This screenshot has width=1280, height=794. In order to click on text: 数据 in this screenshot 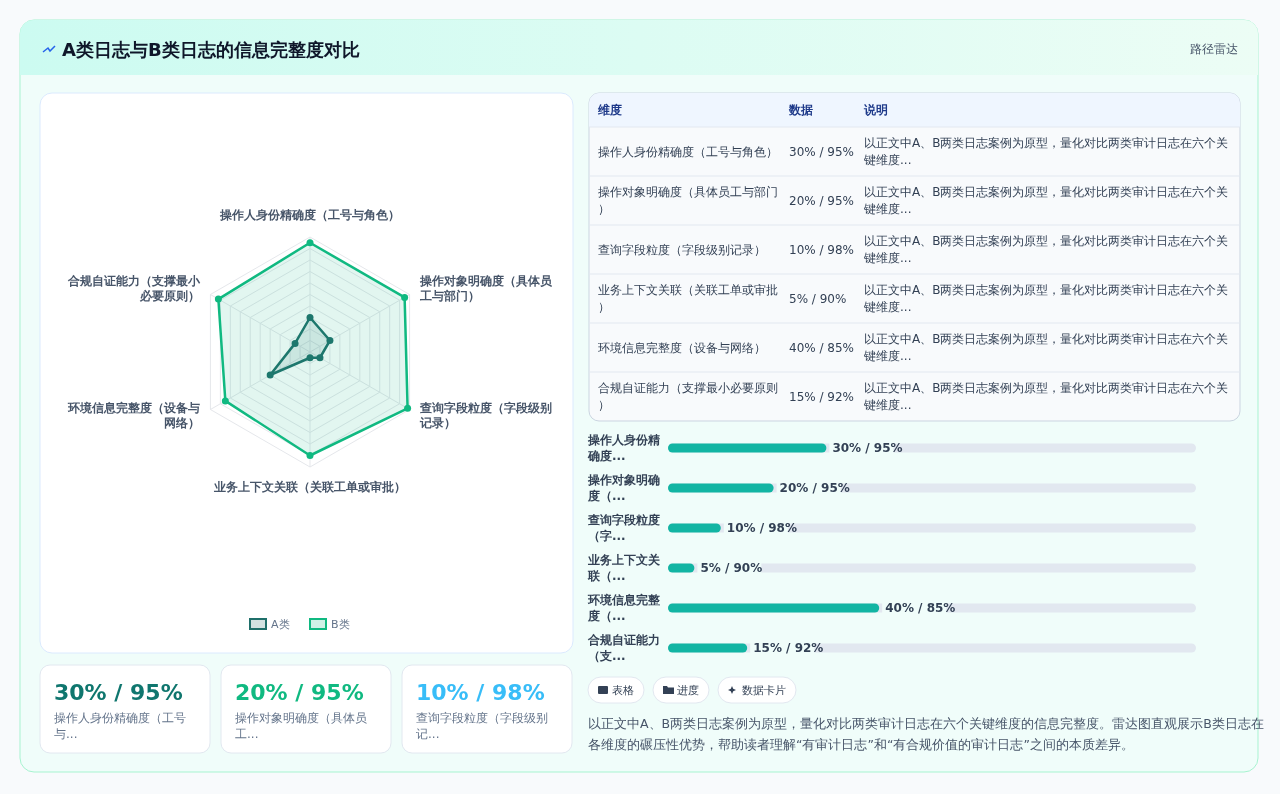, I will do `click(800, 110)`.